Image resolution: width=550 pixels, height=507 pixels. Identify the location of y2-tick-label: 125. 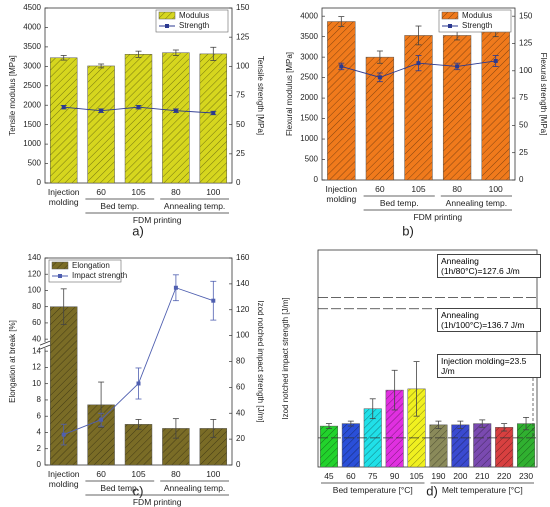
(526, 43).